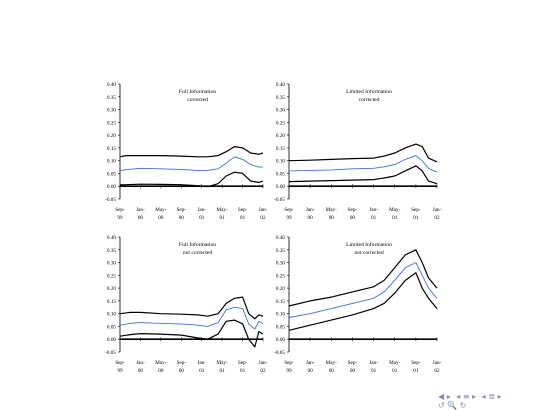 Image resolution: width=544 pixels, height=410 pixels. Describe the element at coordinates (197, 244) in the screenshot. I see `chart-title: Full Information` at that location.